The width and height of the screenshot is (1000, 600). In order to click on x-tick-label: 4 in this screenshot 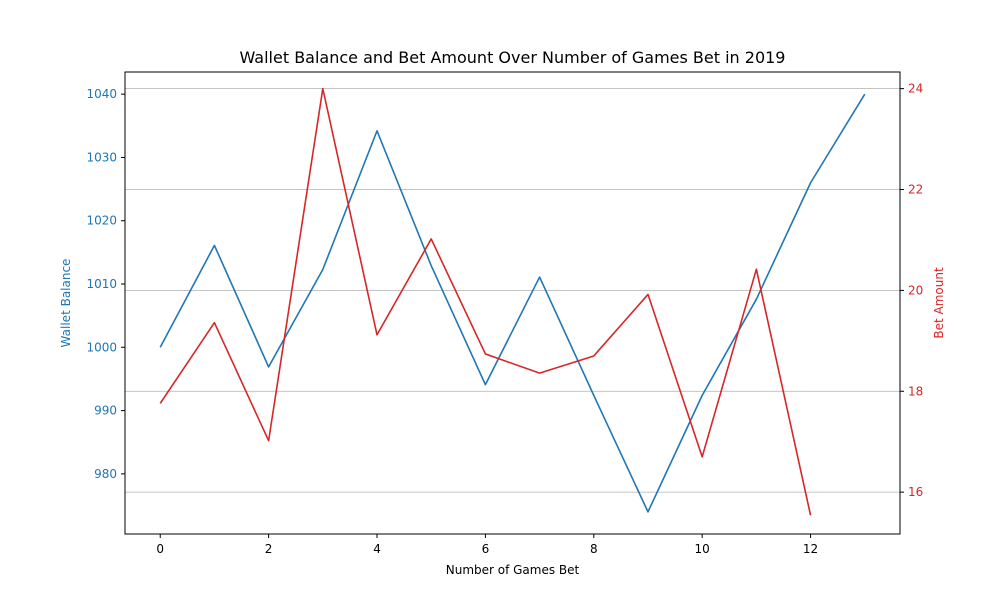, I will do `click(377, 549)`.